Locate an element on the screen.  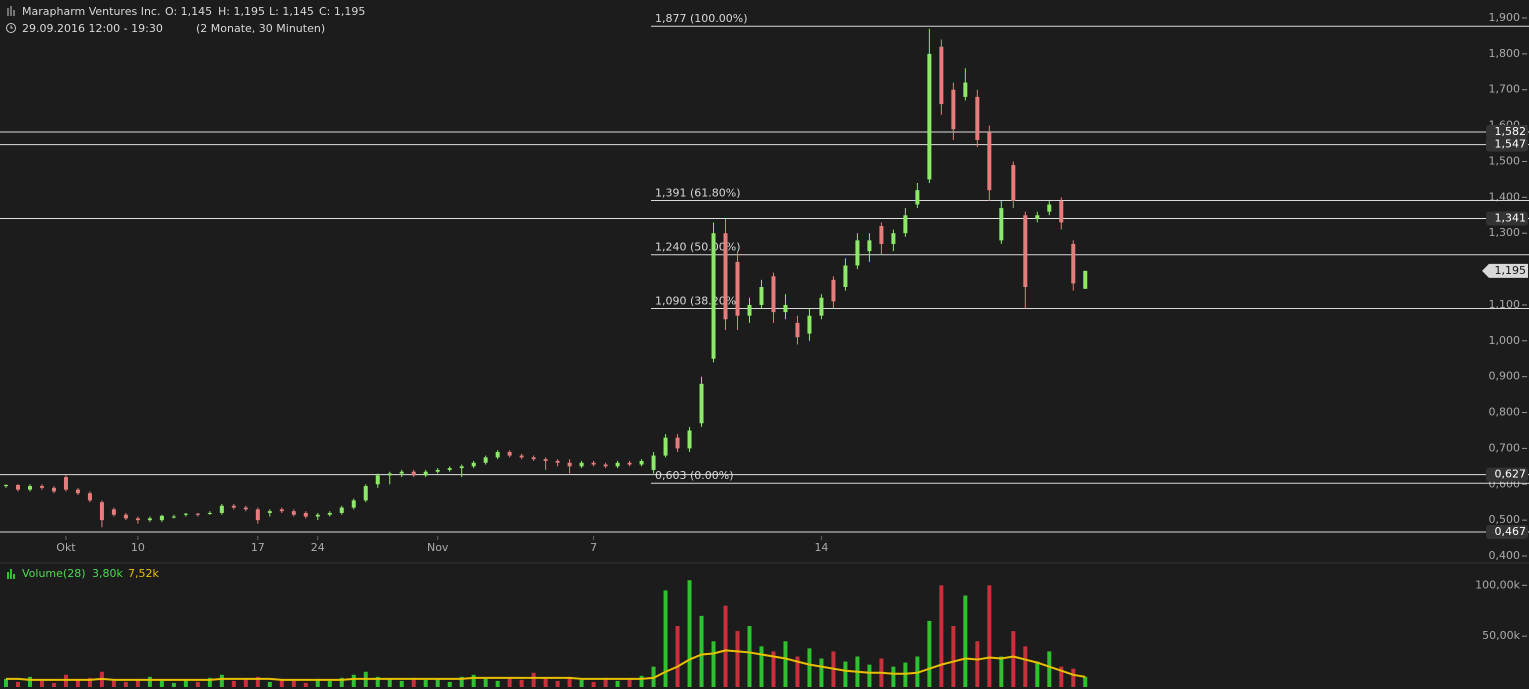
y-tick-label: 1,400 is located at coordinates (1505, 196).